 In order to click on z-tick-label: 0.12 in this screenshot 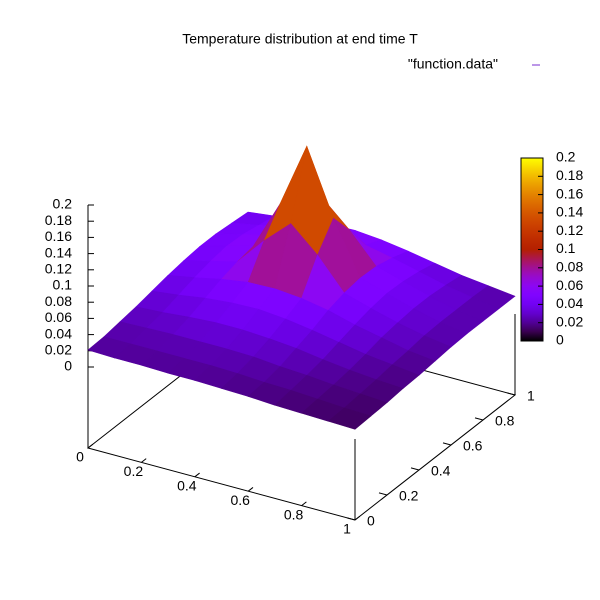, I will do `click(58, 269)`.